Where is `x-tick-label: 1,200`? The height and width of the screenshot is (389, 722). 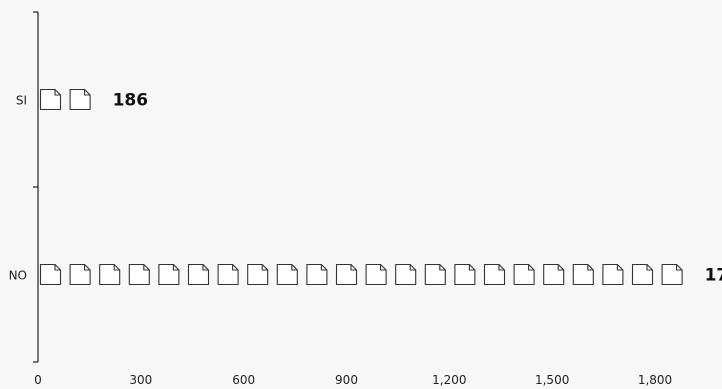
x-tick-label: 1,200 is located at coordinates (449, 380).